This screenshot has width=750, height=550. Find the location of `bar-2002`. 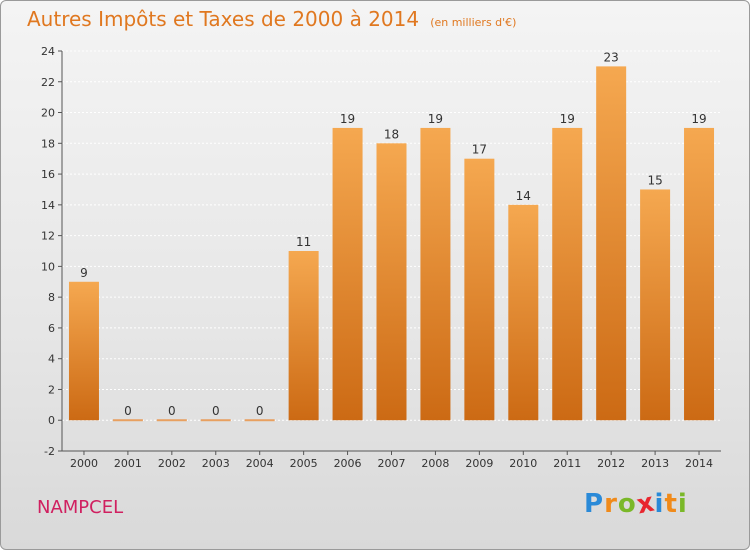

bar-2002 is located at coordinates (171, 420).